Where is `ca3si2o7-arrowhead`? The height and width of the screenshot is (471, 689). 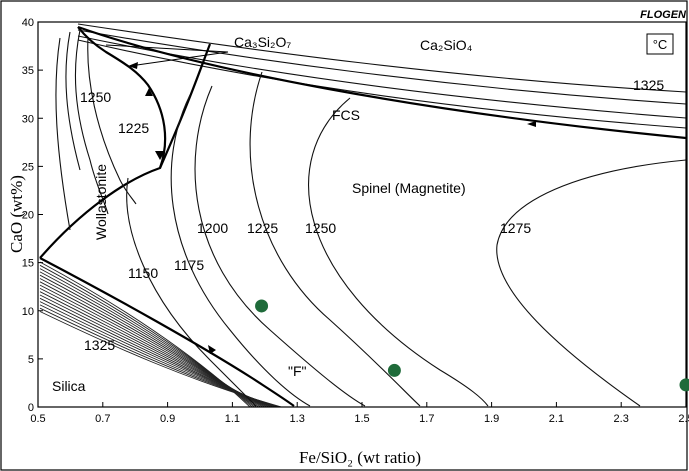 ca3si2o7-arrowhead is located at coordinates (133, 65).